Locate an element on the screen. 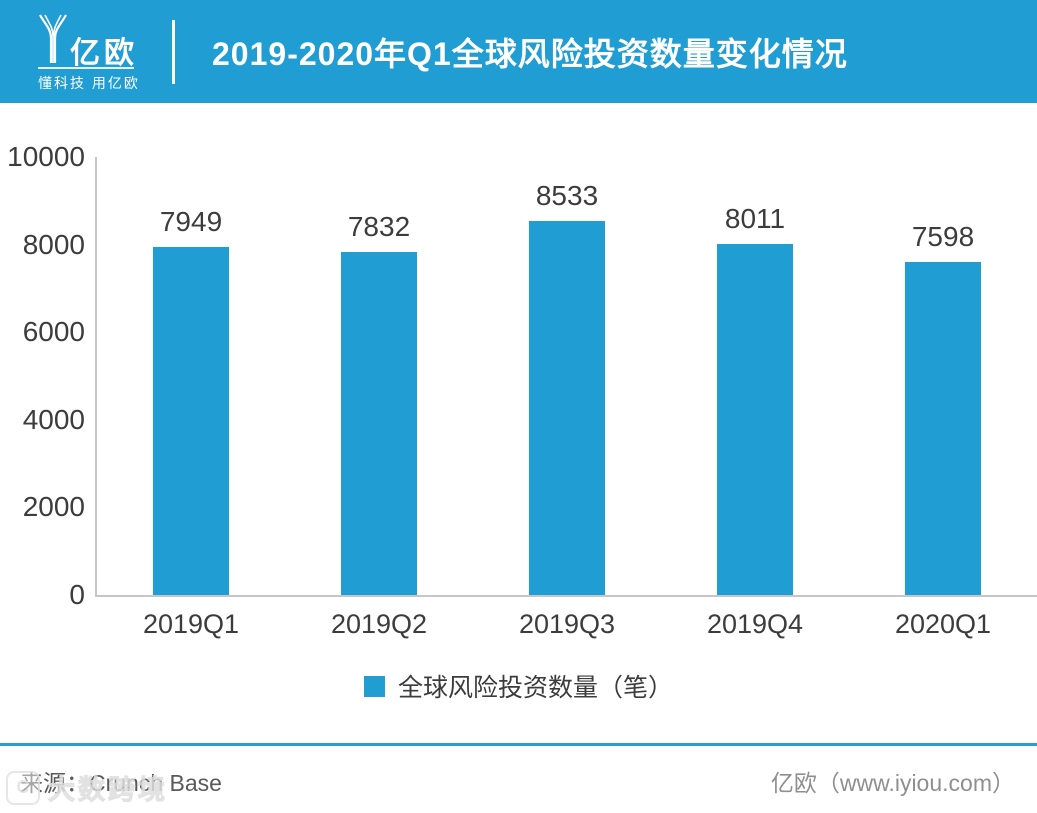  y-tick-label: 10000 is located at coordinates (46, 156).